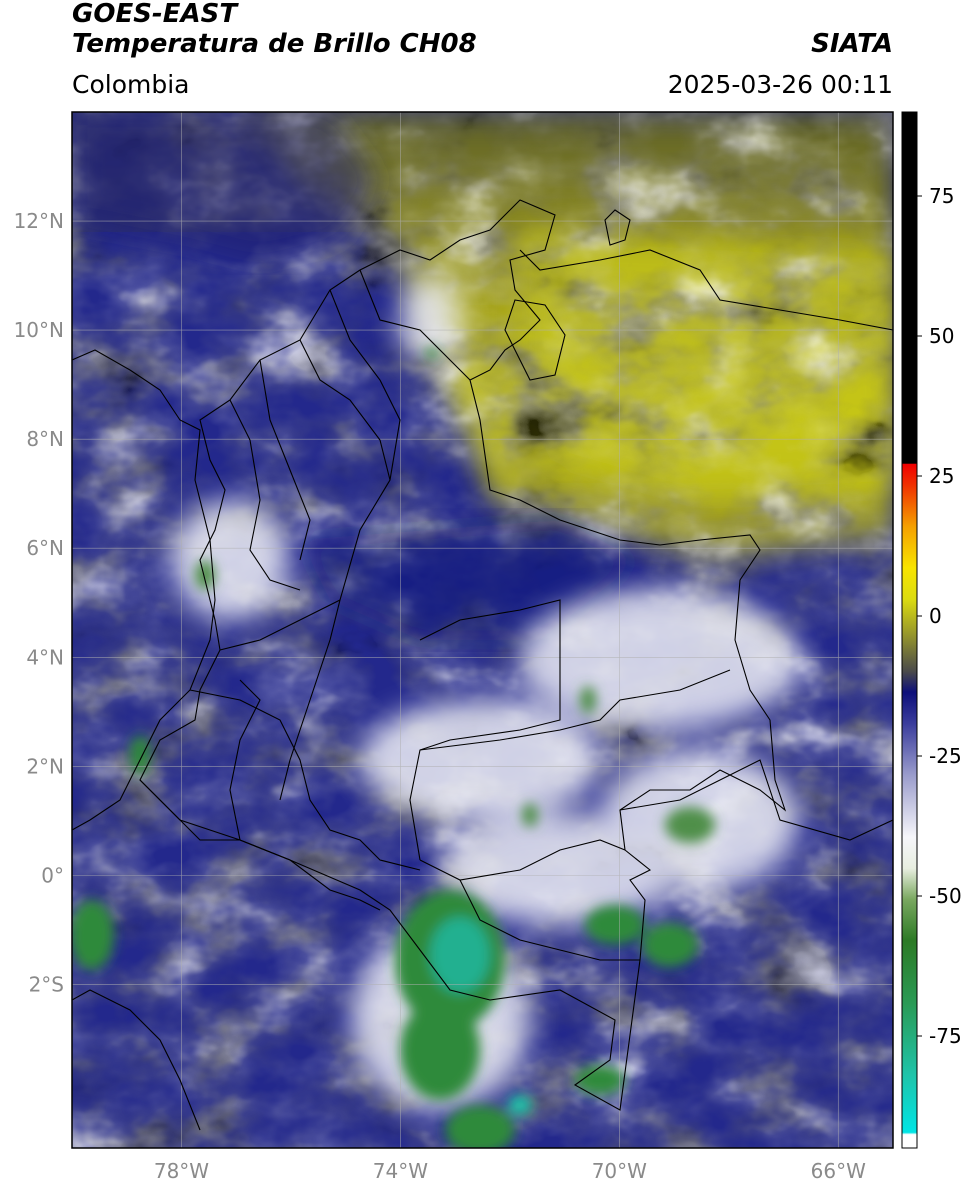  Describe the element at coordinates (136, 1060) in the screenshot. I see `peru-coast` at that location.